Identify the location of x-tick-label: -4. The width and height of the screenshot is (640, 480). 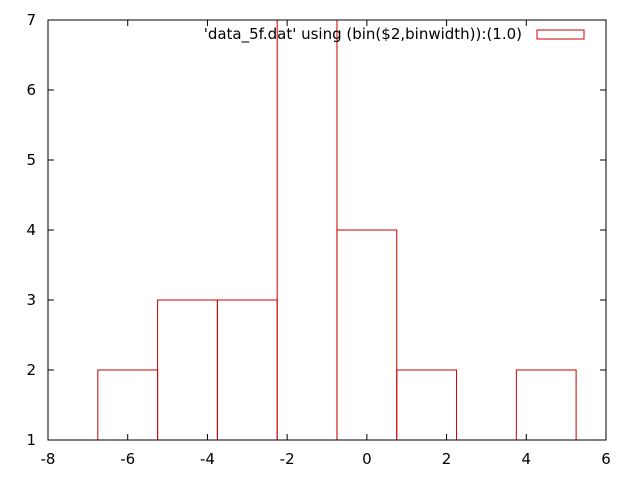
(207, 459).